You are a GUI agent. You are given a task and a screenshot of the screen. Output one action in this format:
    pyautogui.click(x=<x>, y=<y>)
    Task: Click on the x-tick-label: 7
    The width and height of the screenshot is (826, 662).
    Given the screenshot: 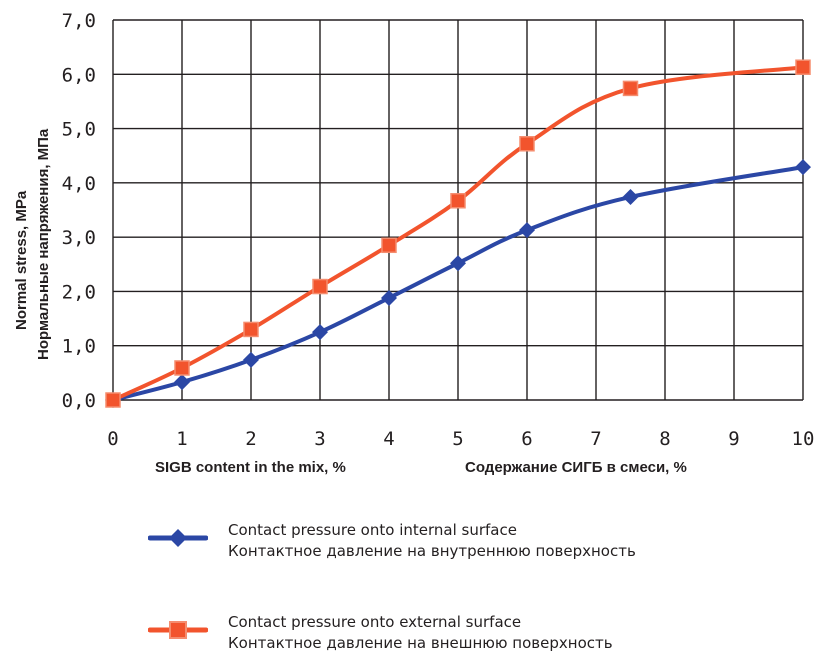 What is the action you would take?
    pyautogui.click(x=595, y=439)
    